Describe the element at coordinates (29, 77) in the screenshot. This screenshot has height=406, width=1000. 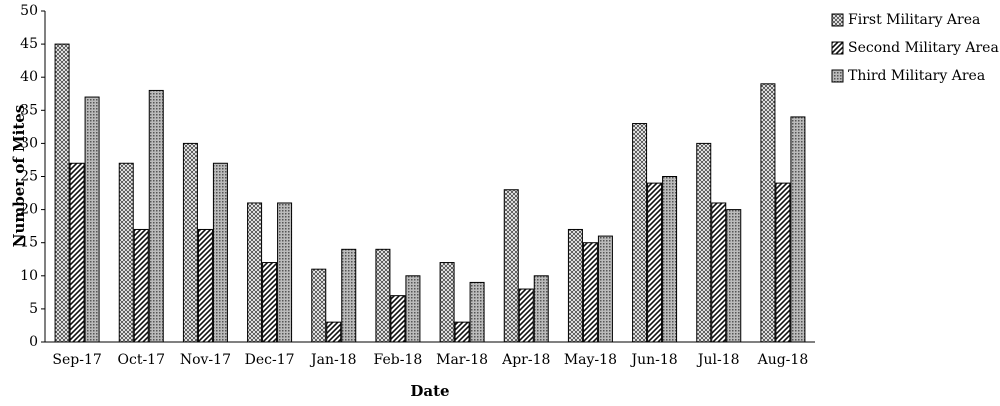
I see `y-tick-label: 40` at that location.